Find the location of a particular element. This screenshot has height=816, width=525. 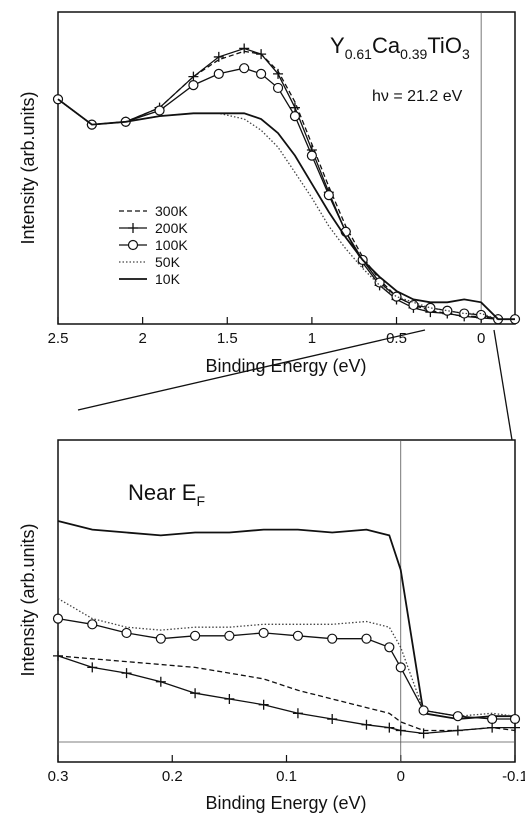

bottom-y-axis-label: Intensity (arb.units) is located at coordinates (28, 599).